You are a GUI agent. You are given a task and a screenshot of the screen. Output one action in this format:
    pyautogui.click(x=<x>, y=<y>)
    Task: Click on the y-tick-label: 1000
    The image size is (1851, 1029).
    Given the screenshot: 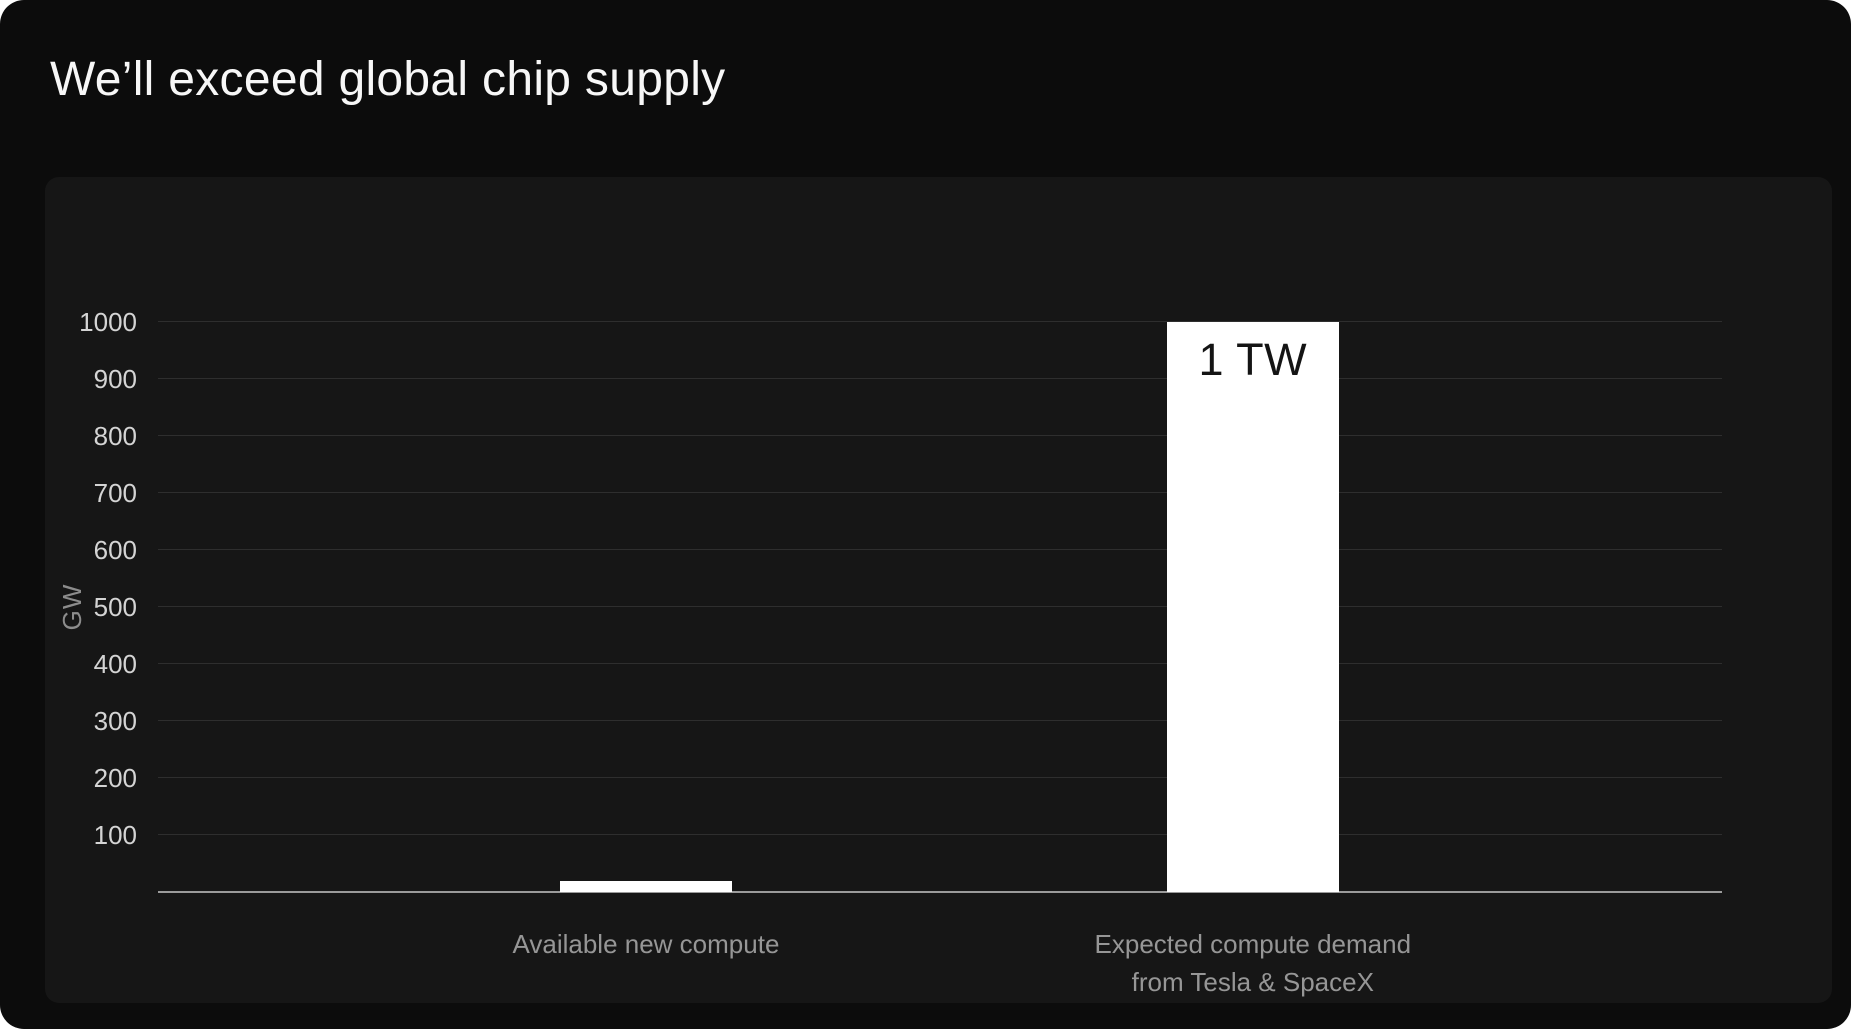 What is the action you would take?
    pyautogui.click(x=108, y=322)
    